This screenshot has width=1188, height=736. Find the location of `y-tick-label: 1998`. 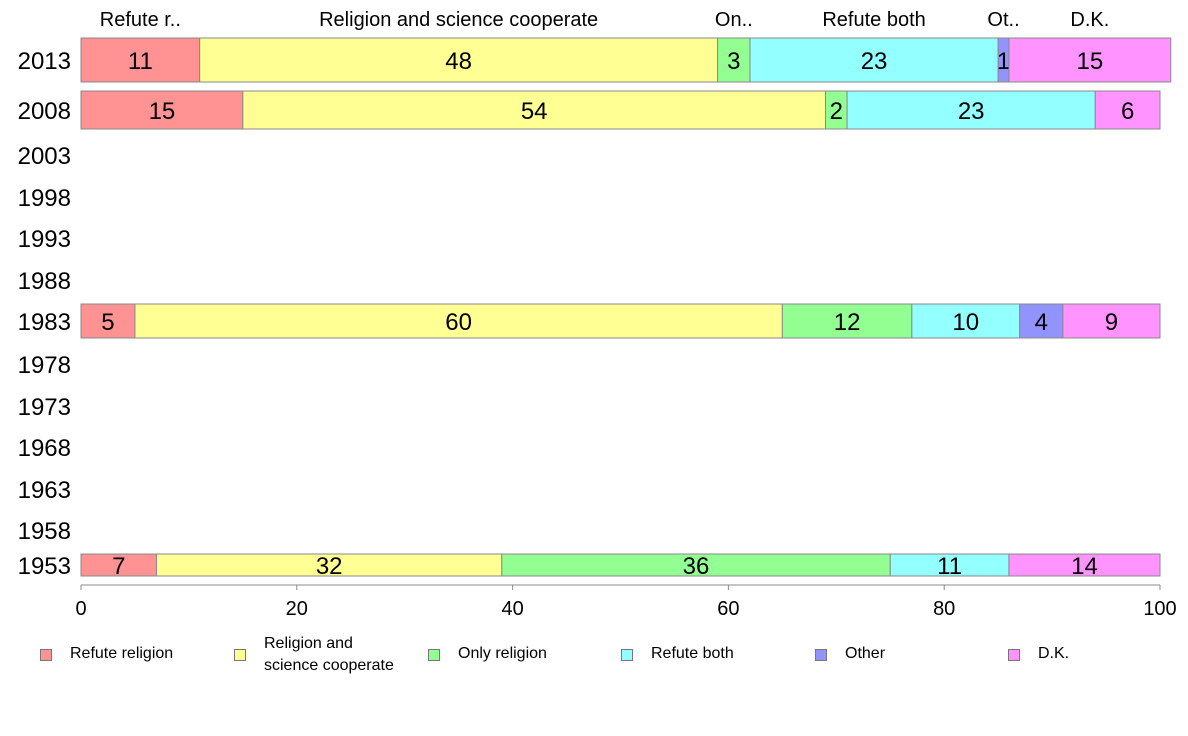

y-tick-label: 1998 is located at coordinates (44, 198).